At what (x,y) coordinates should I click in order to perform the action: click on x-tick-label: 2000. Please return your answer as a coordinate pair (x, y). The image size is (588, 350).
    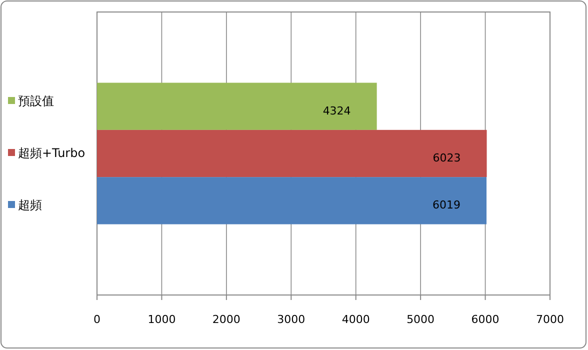
    Looking at the image, I should click on (226, 319).